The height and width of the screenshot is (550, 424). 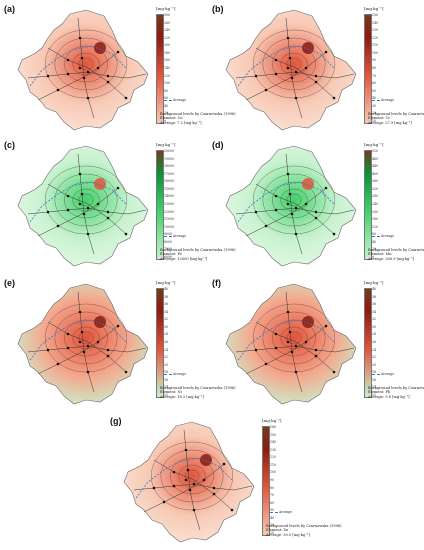 I want to click on legend-tick-label: 17000, so click(x=169, y=173).